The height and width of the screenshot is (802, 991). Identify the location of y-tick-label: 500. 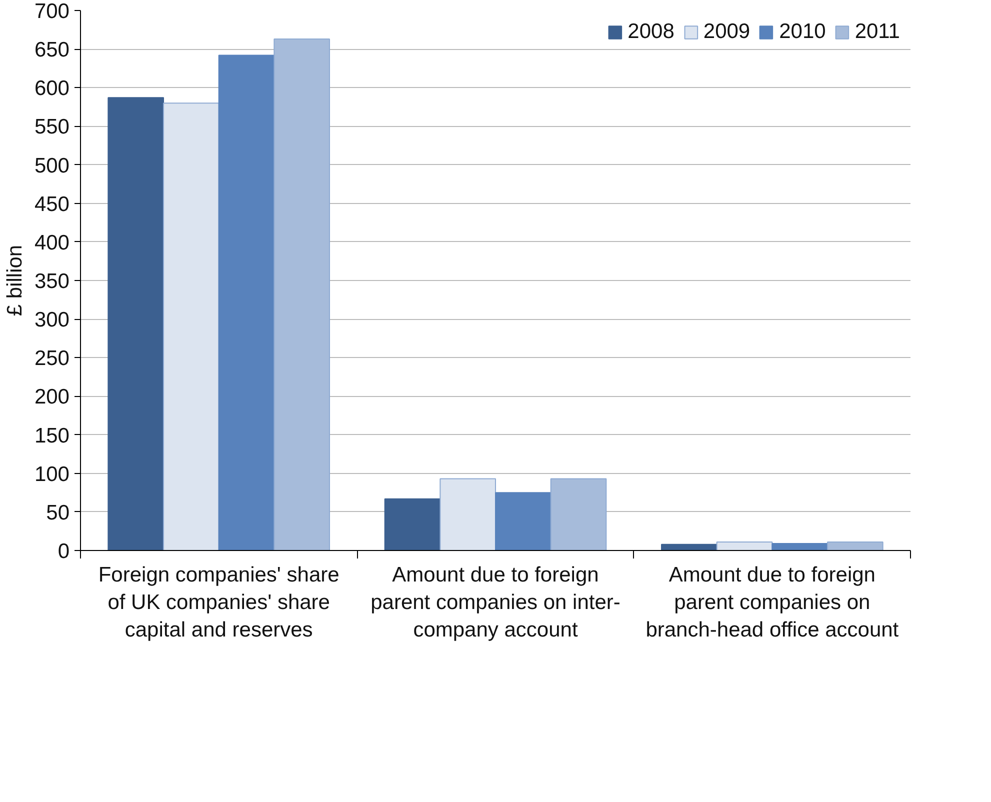
(52, 166).